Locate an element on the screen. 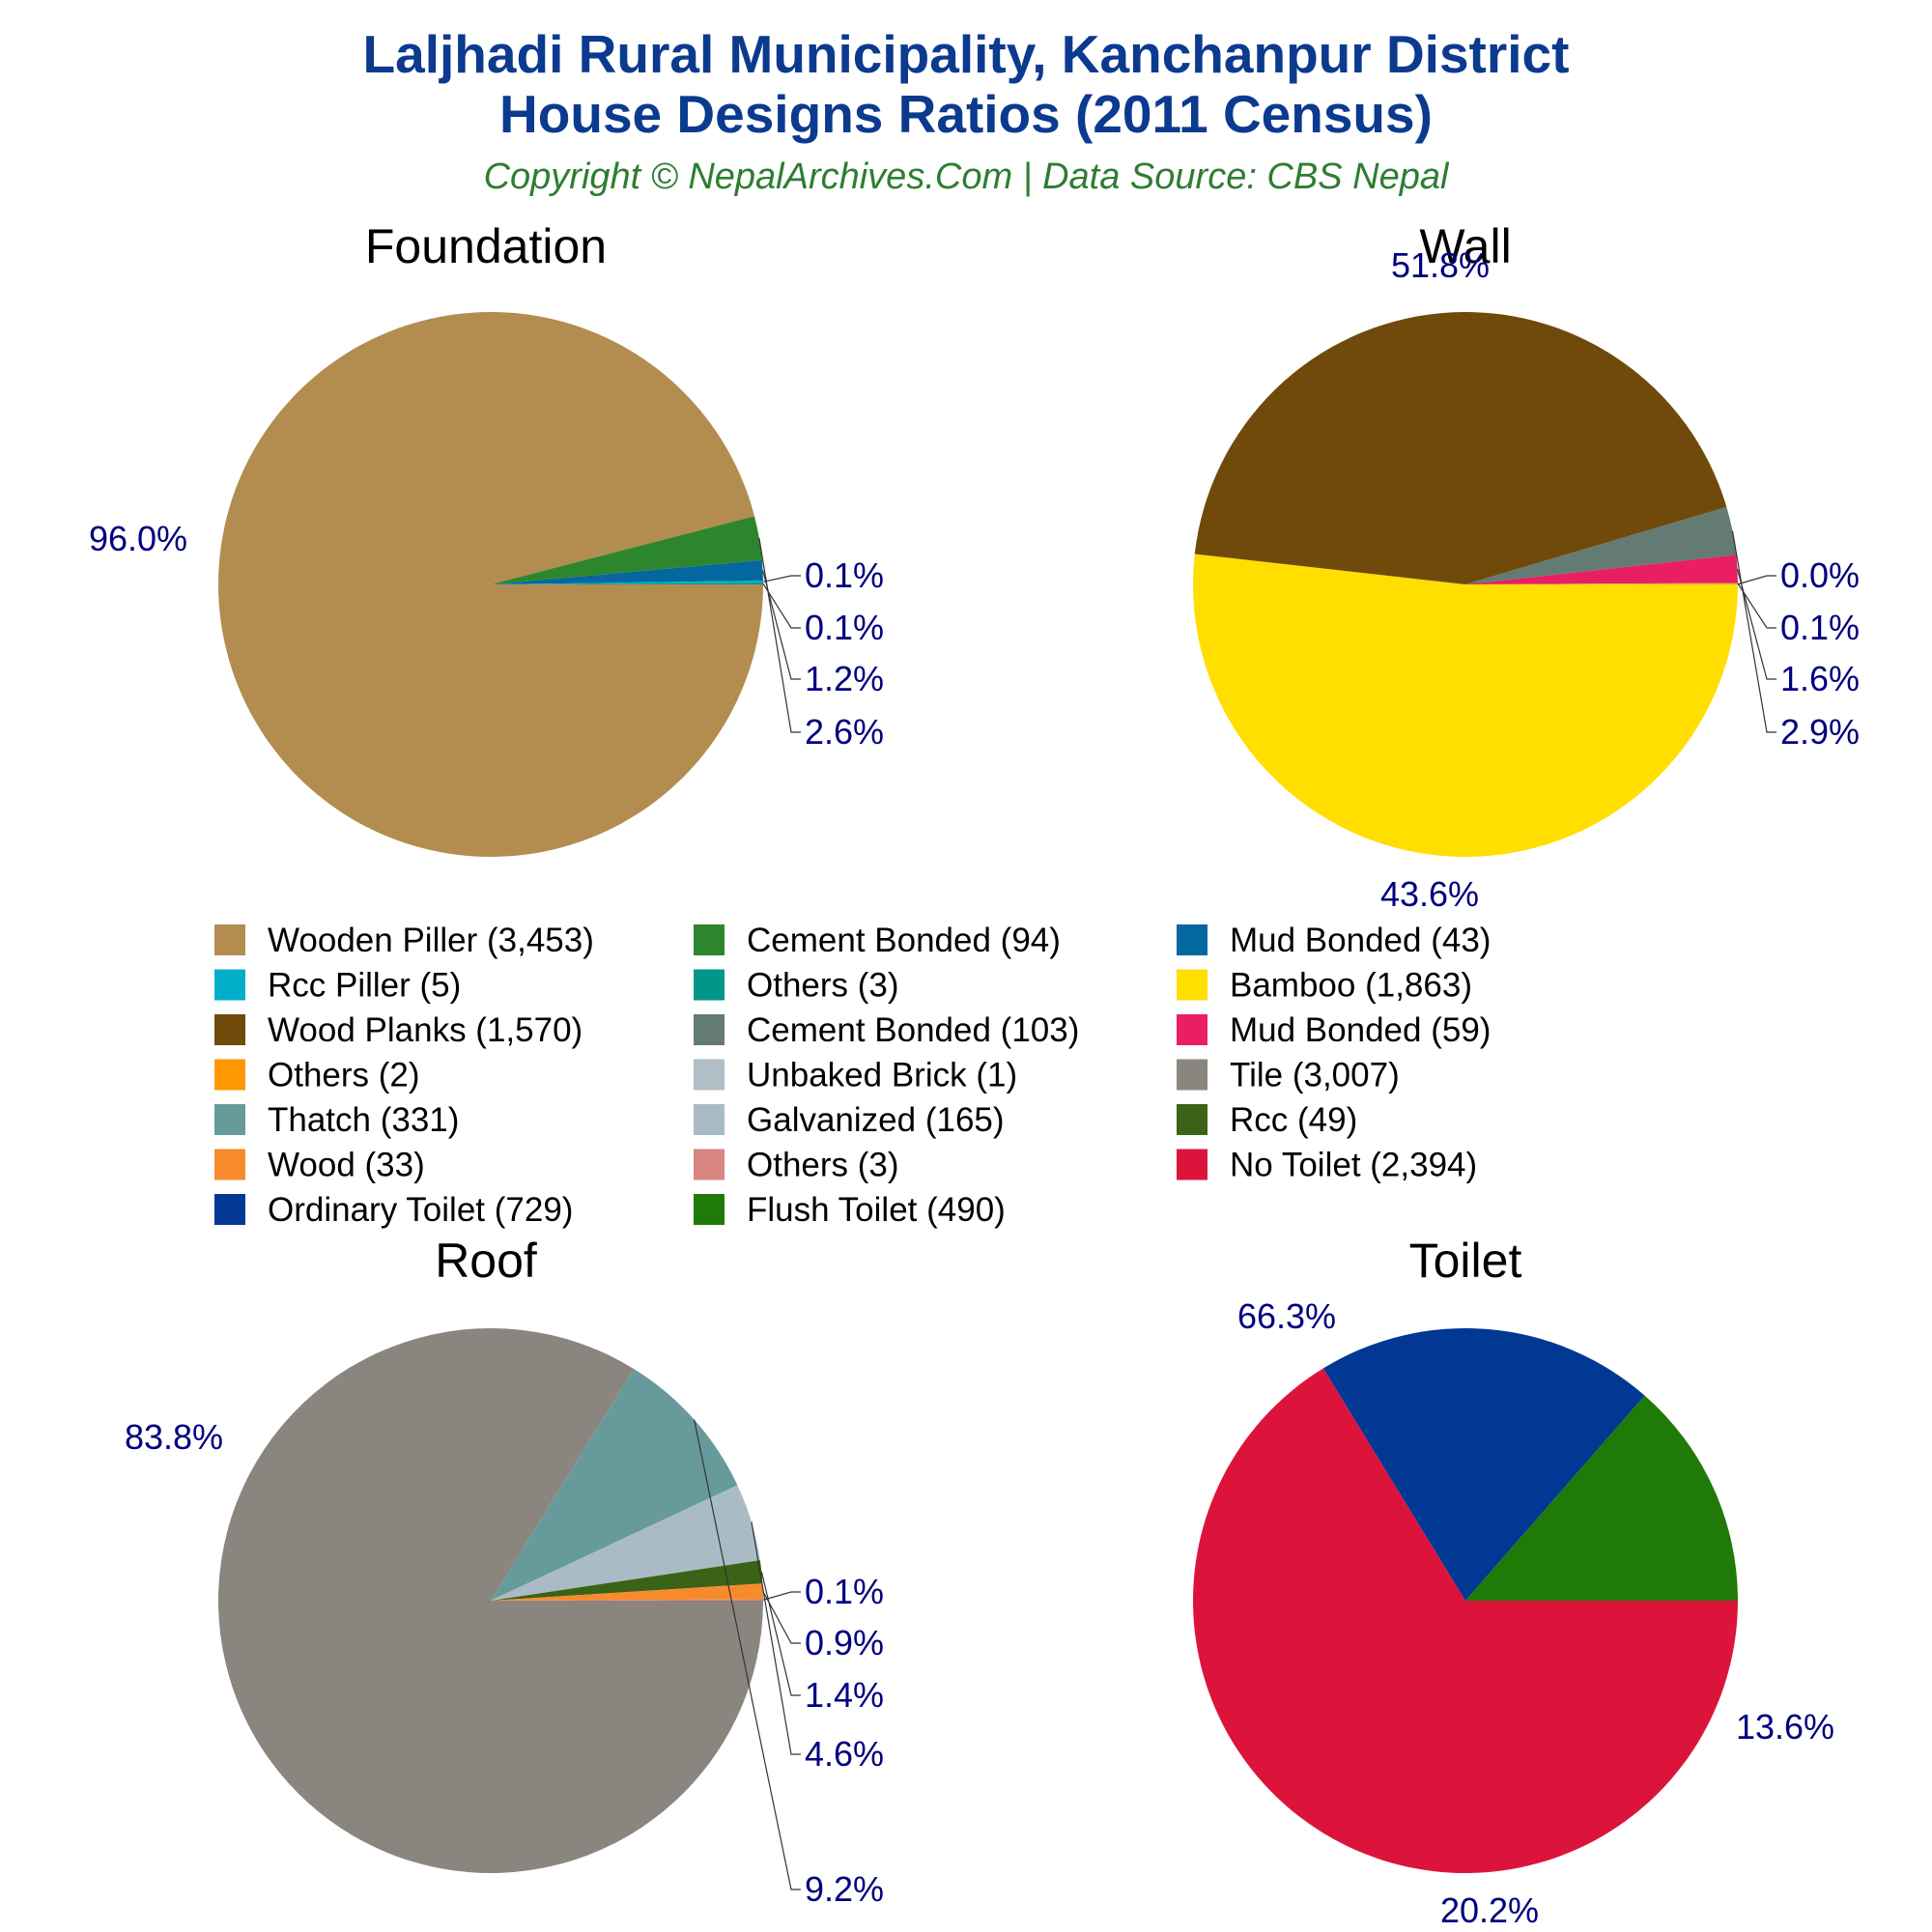 The image size is (1932, 1932). legend-label: Flush Toilet (490) is located at coordinates (876, 1210).